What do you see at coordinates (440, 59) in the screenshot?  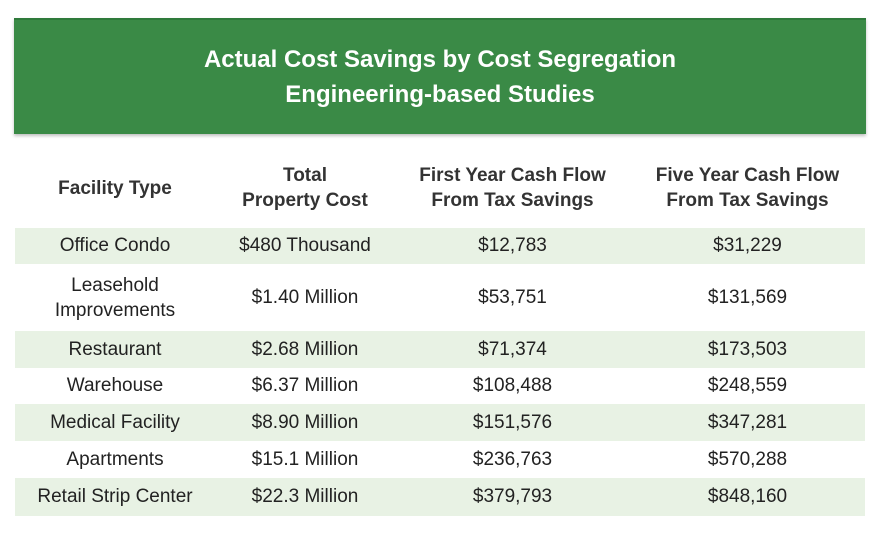 I see `title-line-1: Actual Cost Savings by Cost Segregation` at bounding box center [440, 59].